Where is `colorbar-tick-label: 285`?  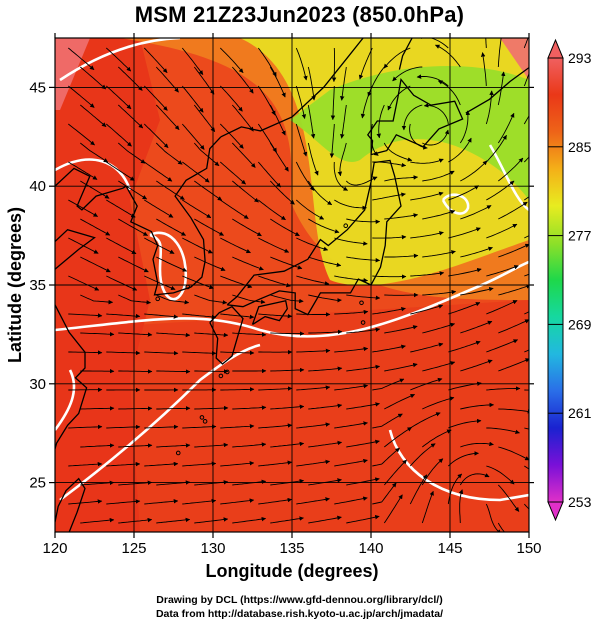 colorbar-tick-label: 285 is located at coordinates (580, 147).